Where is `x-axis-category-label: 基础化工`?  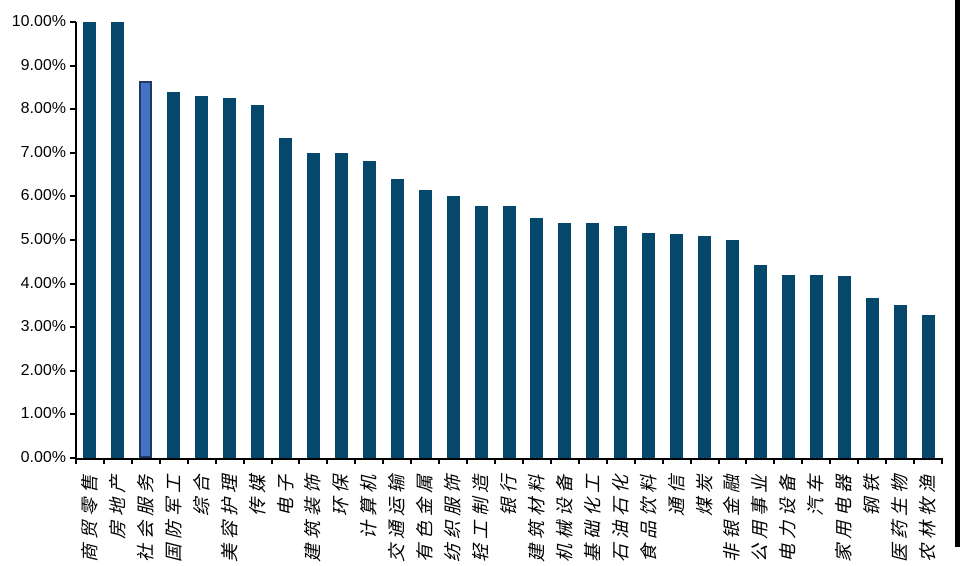 x-axis-category-label: 基础化工 is located at coordinates (592, 516).